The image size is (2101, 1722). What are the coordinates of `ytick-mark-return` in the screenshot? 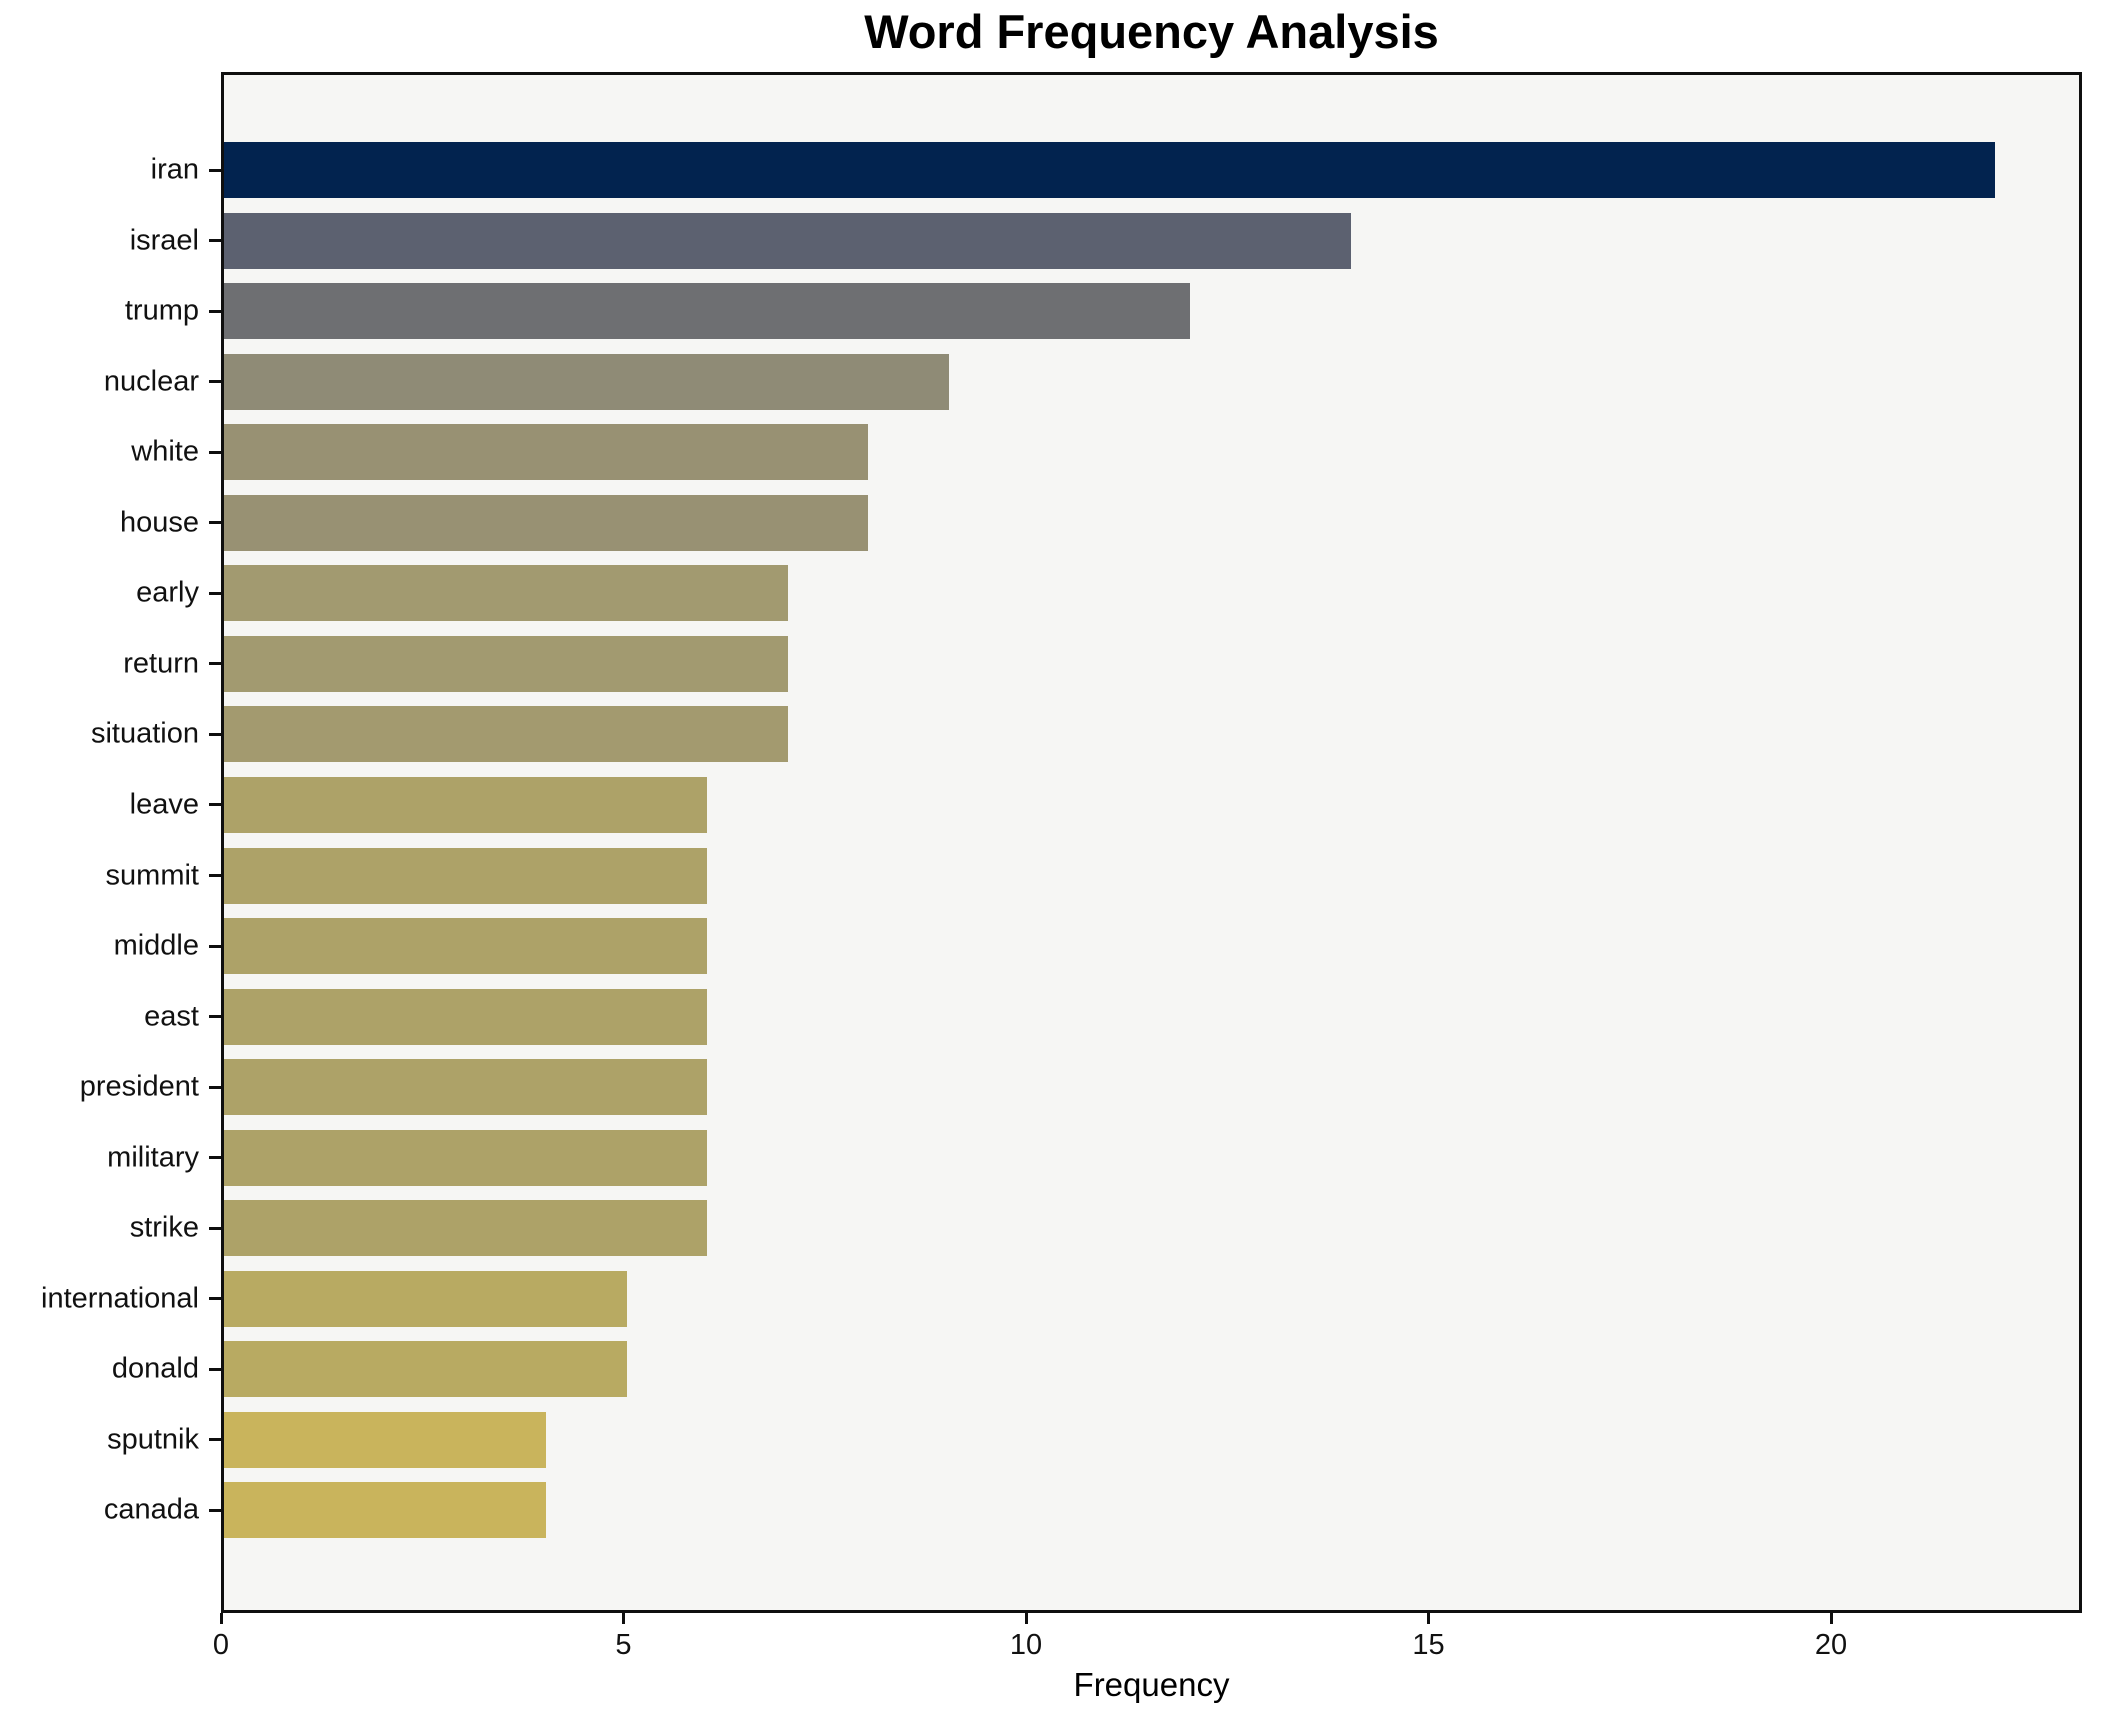 It's located at (215, 664).